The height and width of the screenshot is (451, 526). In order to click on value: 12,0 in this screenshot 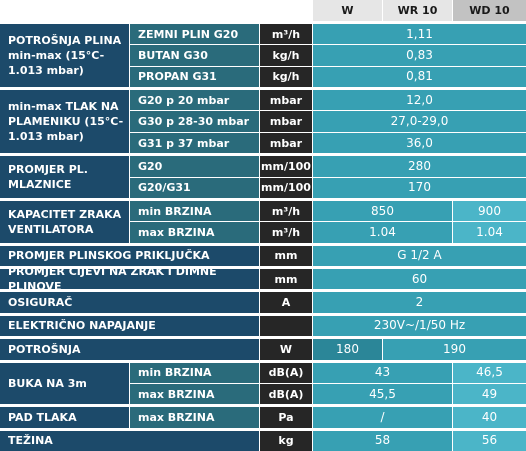, I will do `click(419, 100)`.